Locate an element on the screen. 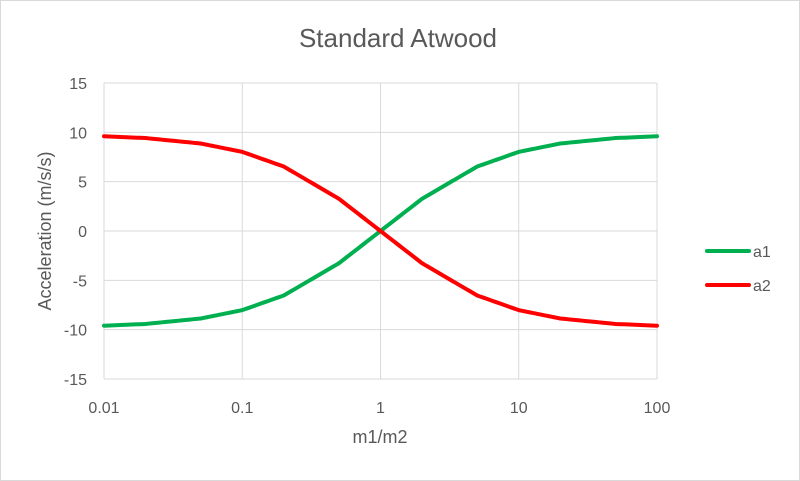 This screenshot has height=481, width=800. x-tick-label: 0.01 is located at coordinates (103, 408).